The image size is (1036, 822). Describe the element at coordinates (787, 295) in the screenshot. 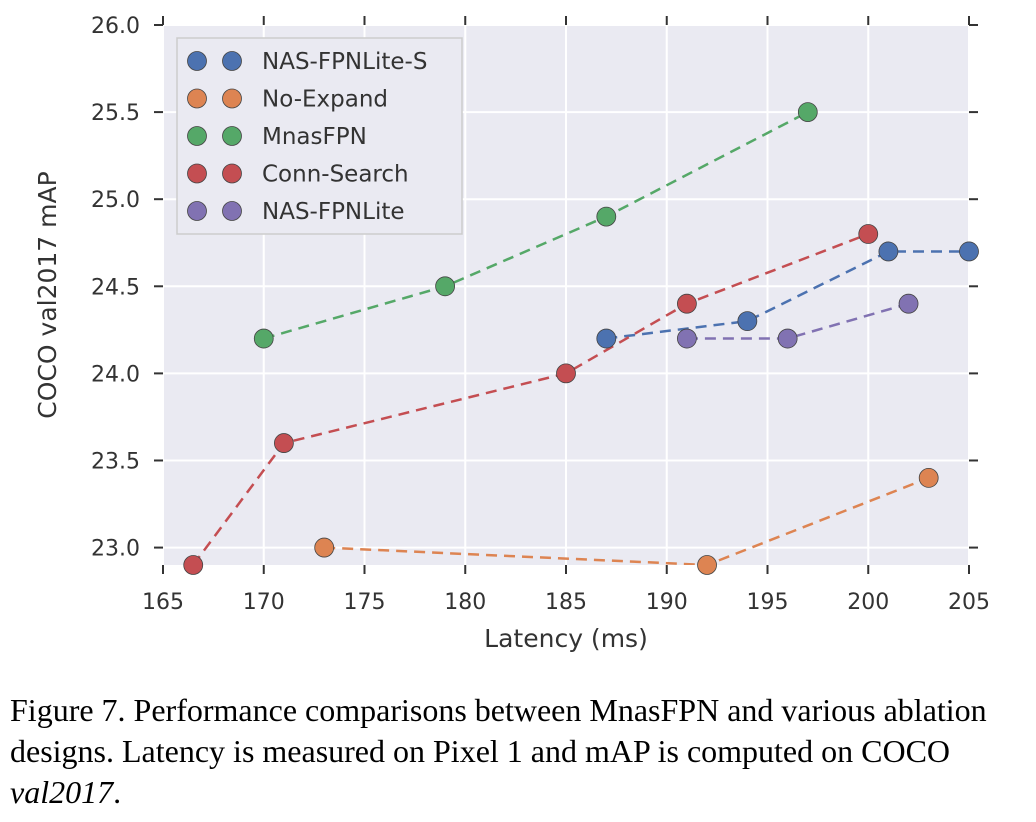

I see `series-line-nas-fpnlite-s` at that location.